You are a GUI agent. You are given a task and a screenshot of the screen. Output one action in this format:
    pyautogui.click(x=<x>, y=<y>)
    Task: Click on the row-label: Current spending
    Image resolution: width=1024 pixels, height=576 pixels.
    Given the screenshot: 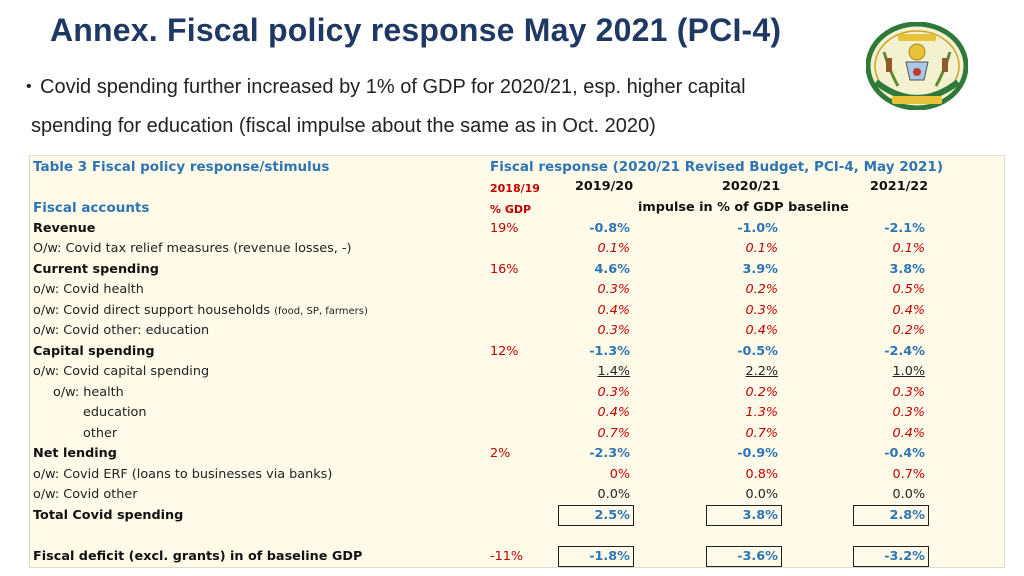 What is the action you would take?
    pyautogui.click(x=96, y=270)
    